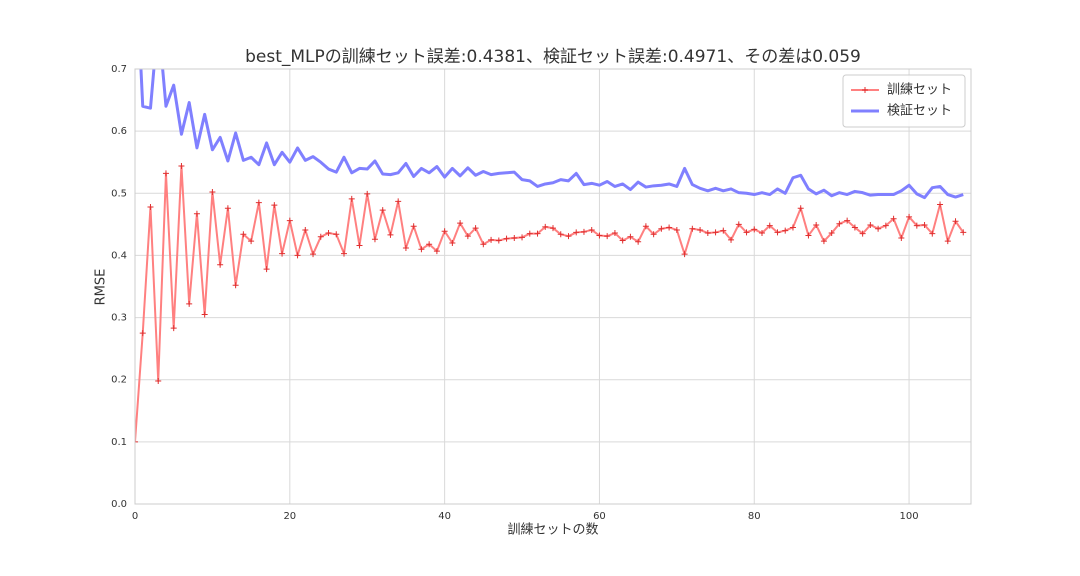 The height and width of the screenshot is (576, 1080). What do you see at coordinates (909, 516) in the screenshot?
I see `x-tick-label: 100` at bounding box center [909, 516].